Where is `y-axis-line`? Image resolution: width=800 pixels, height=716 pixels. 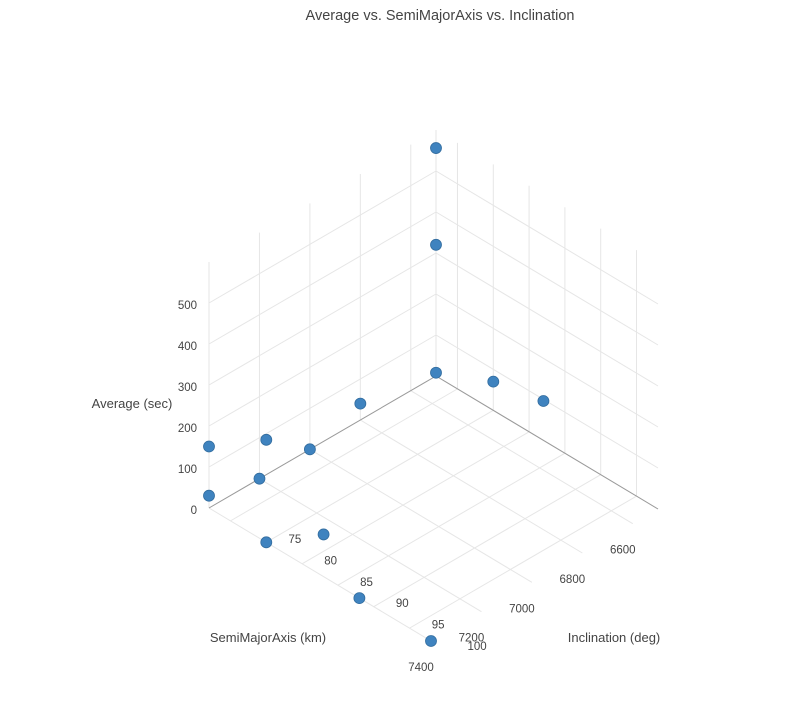 y-axis-line is located at coordinates (547, 442).